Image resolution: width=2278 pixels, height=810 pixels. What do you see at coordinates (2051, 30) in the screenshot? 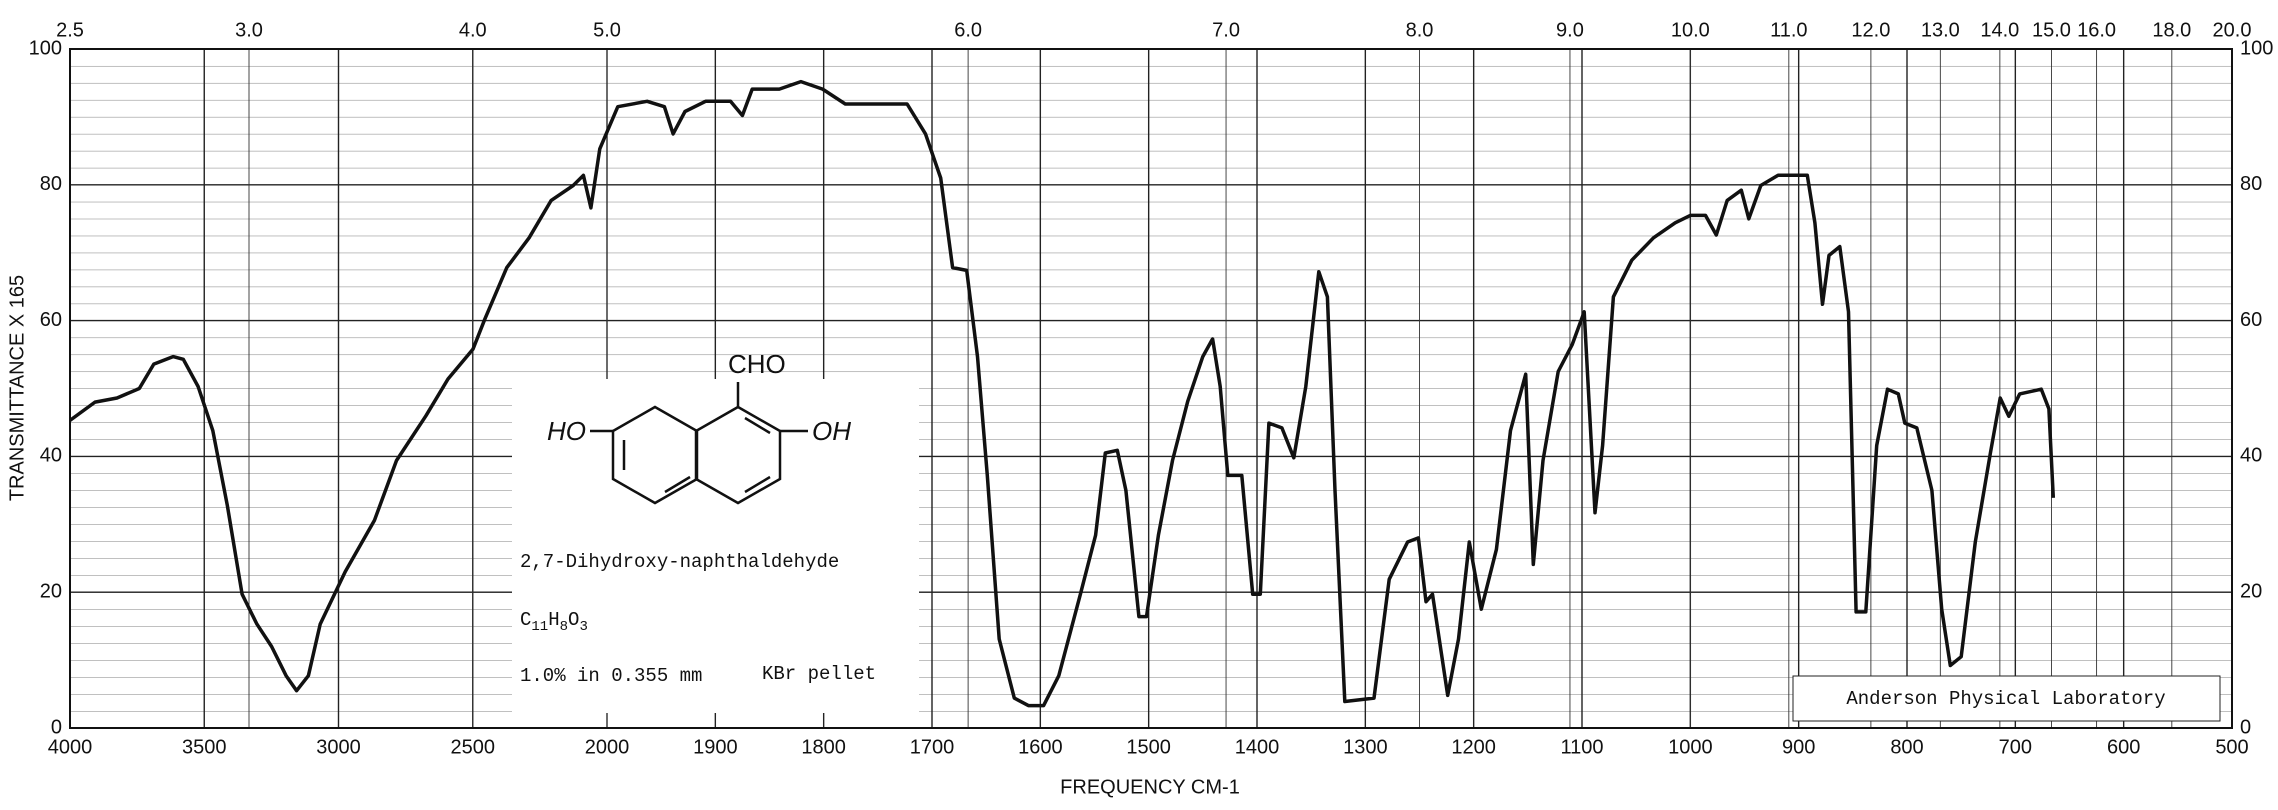
I see `x2-tick-label: 15.0` at bounding box center [2051, 30].